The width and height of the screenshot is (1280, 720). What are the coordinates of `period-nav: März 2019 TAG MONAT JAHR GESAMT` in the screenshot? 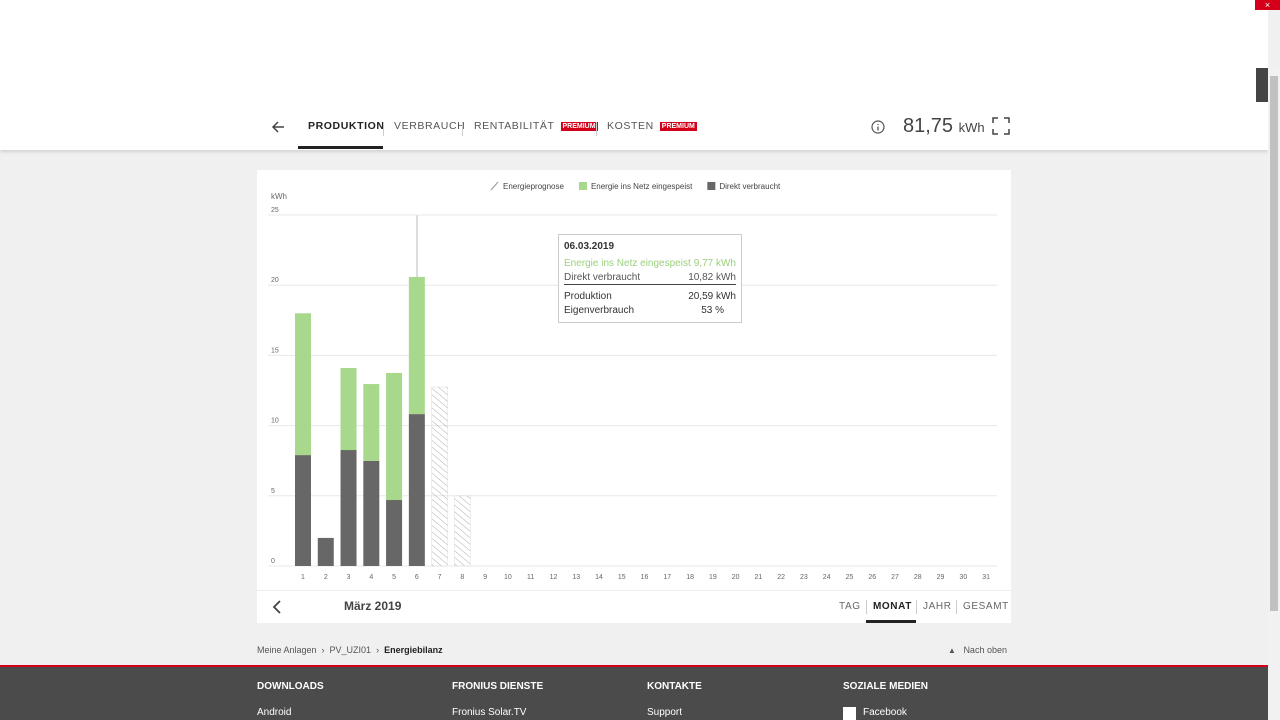 It's located at (634, 606).